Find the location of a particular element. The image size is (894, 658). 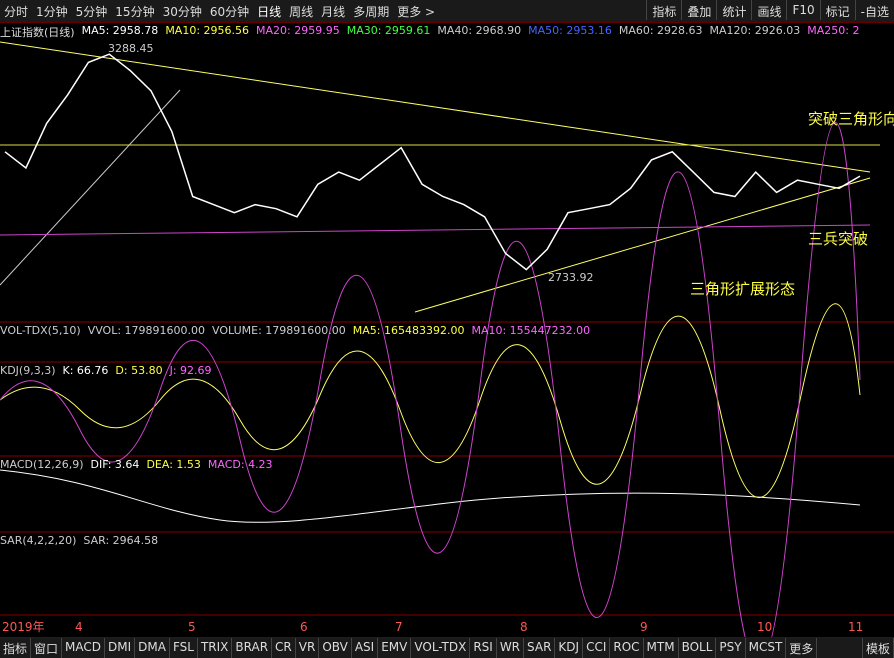

indicator-tab: VOL-TDX is located at coordinates (441, 648).